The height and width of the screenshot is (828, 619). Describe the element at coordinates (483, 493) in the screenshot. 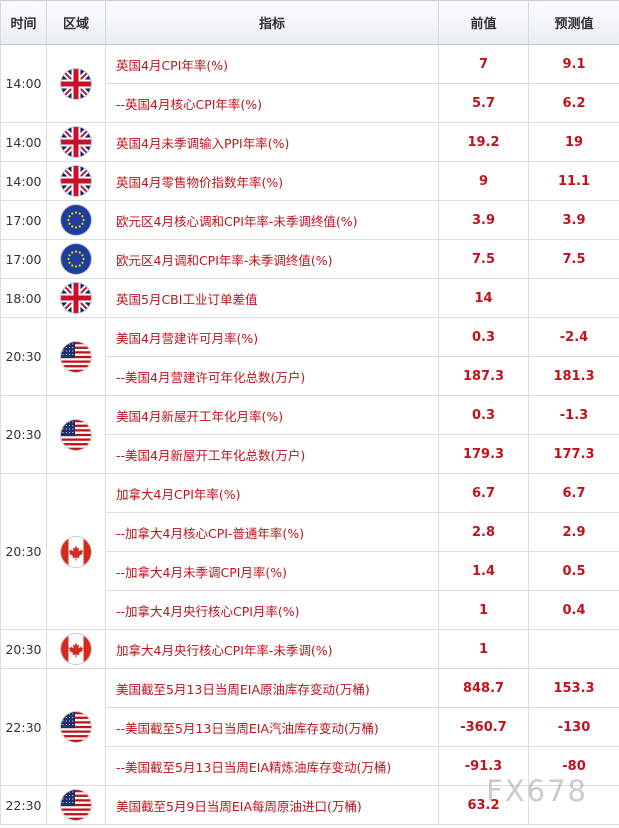

I see `previous-value: 6.7` at that location.